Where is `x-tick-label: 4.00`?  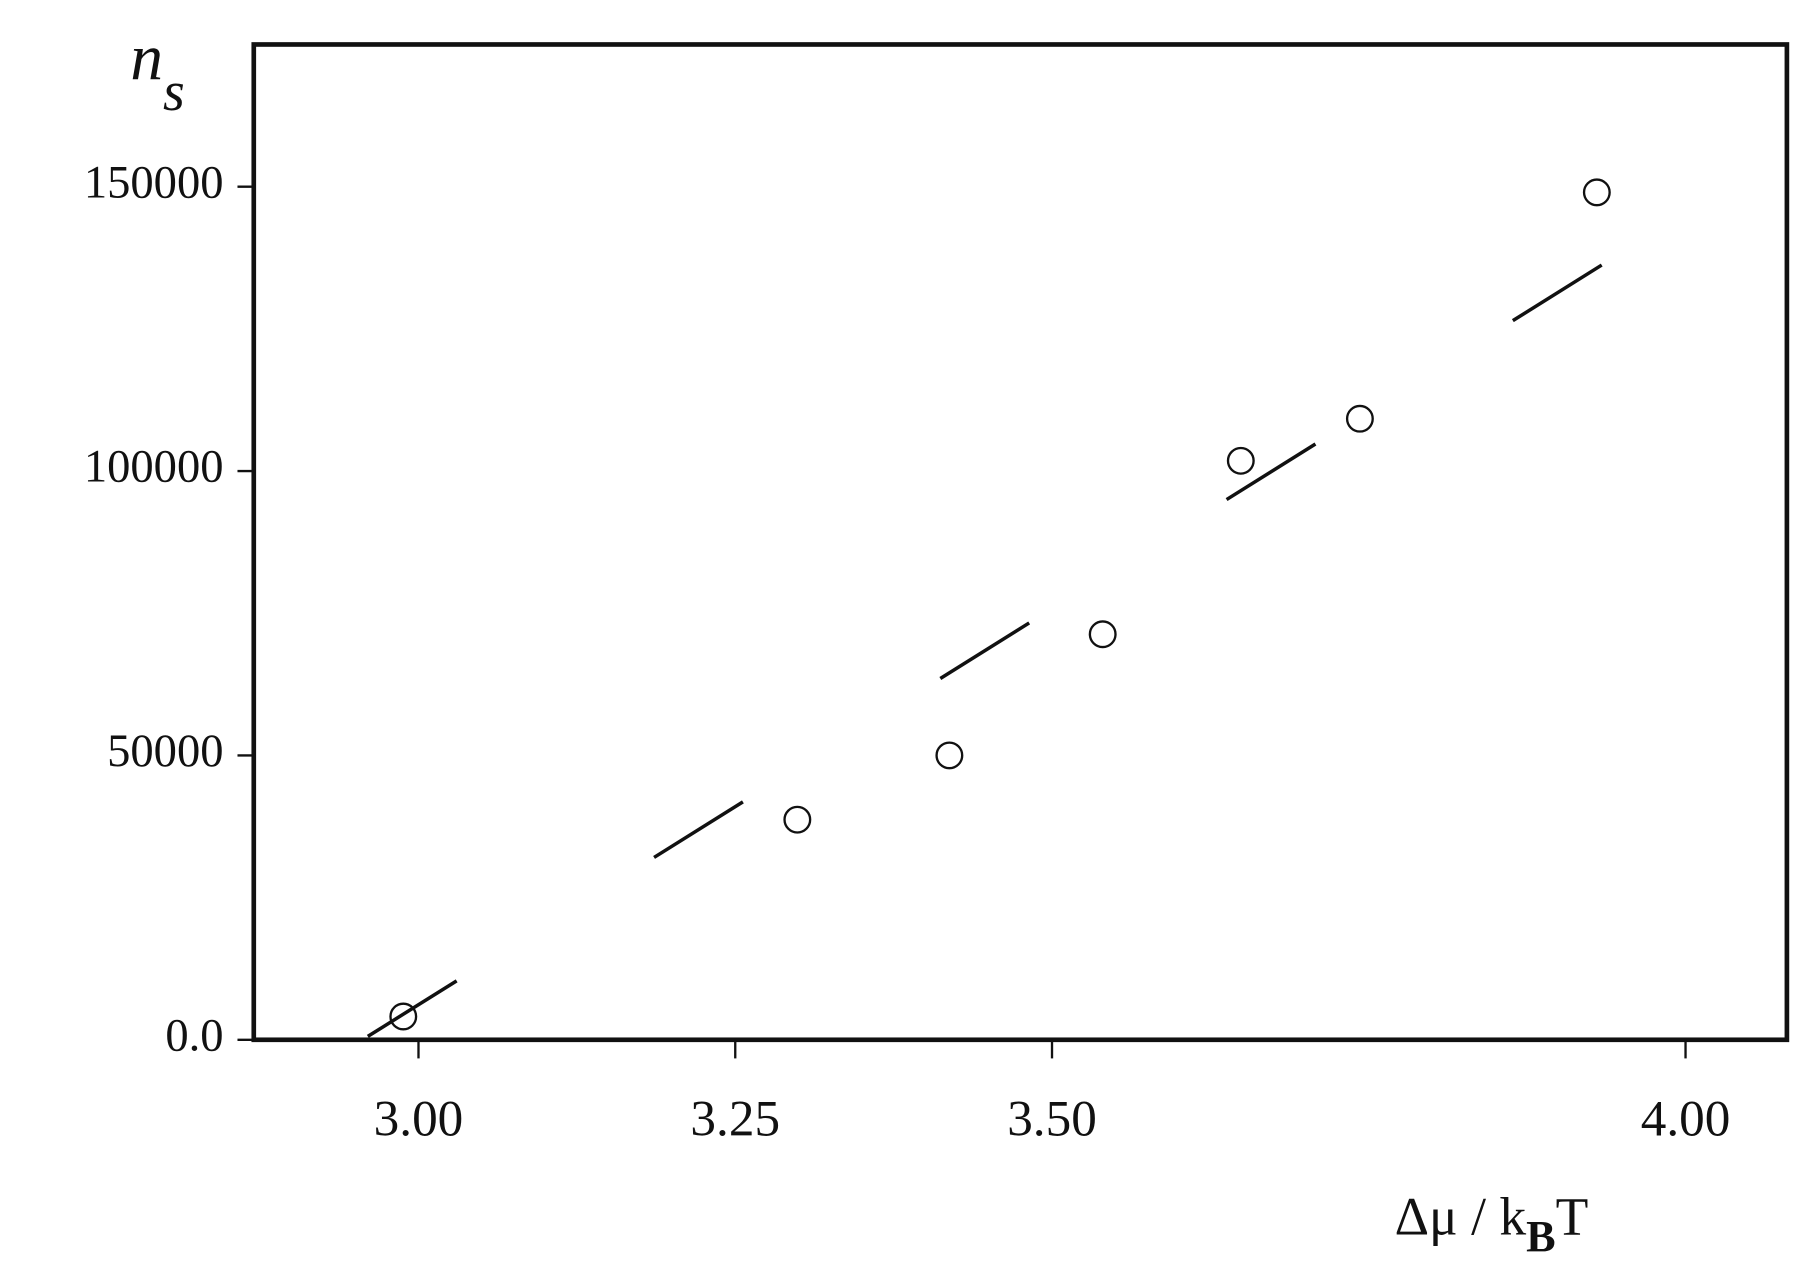
x-tick-label: 4.00 is located at coordinates (1686, 1118).